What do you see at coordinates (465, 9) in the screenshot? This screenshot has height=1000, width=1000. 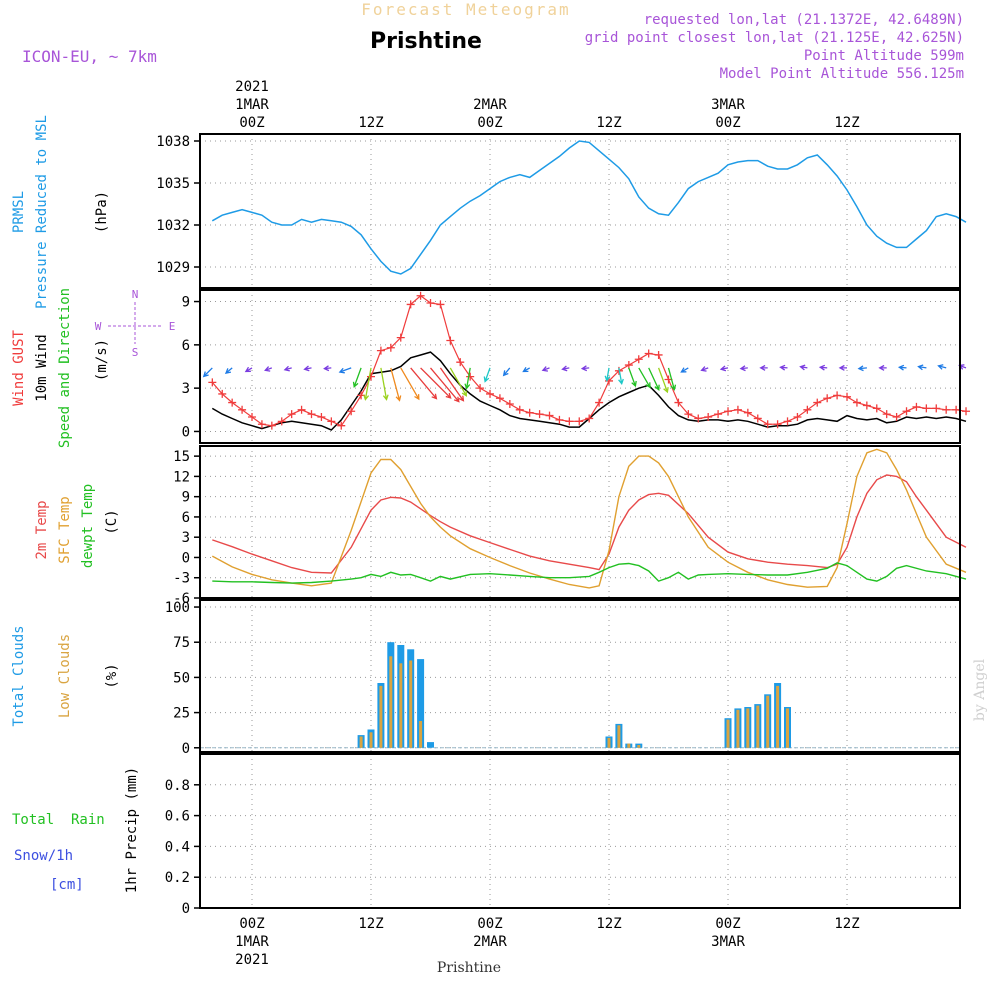 I see `meteogram-title: Forecast Meteogram` at bounding box center [465, 9].